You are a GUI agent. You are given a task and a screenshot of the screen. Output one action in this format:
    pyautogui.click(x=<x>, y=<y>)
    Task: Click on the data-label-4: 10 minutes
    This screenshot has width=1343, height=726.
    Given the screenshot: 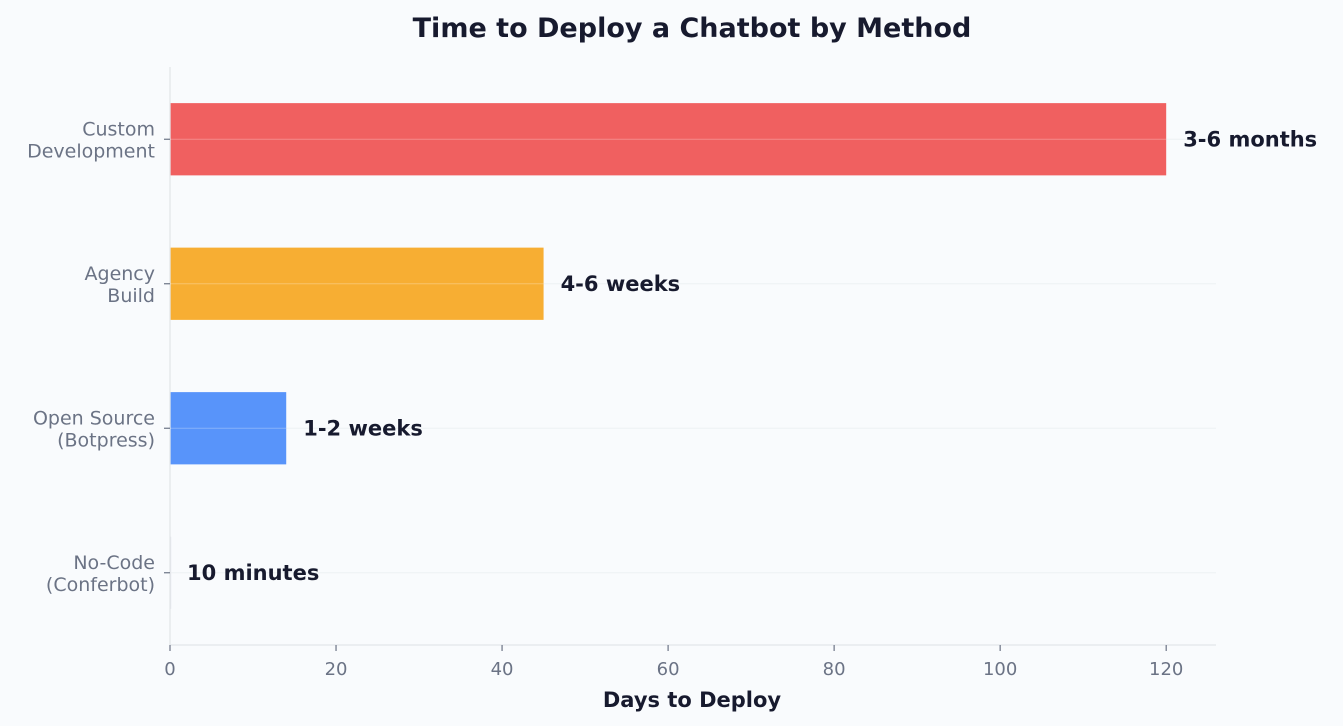 What is the action you would take?
    pyautogui.click(x=253, y=573)
    